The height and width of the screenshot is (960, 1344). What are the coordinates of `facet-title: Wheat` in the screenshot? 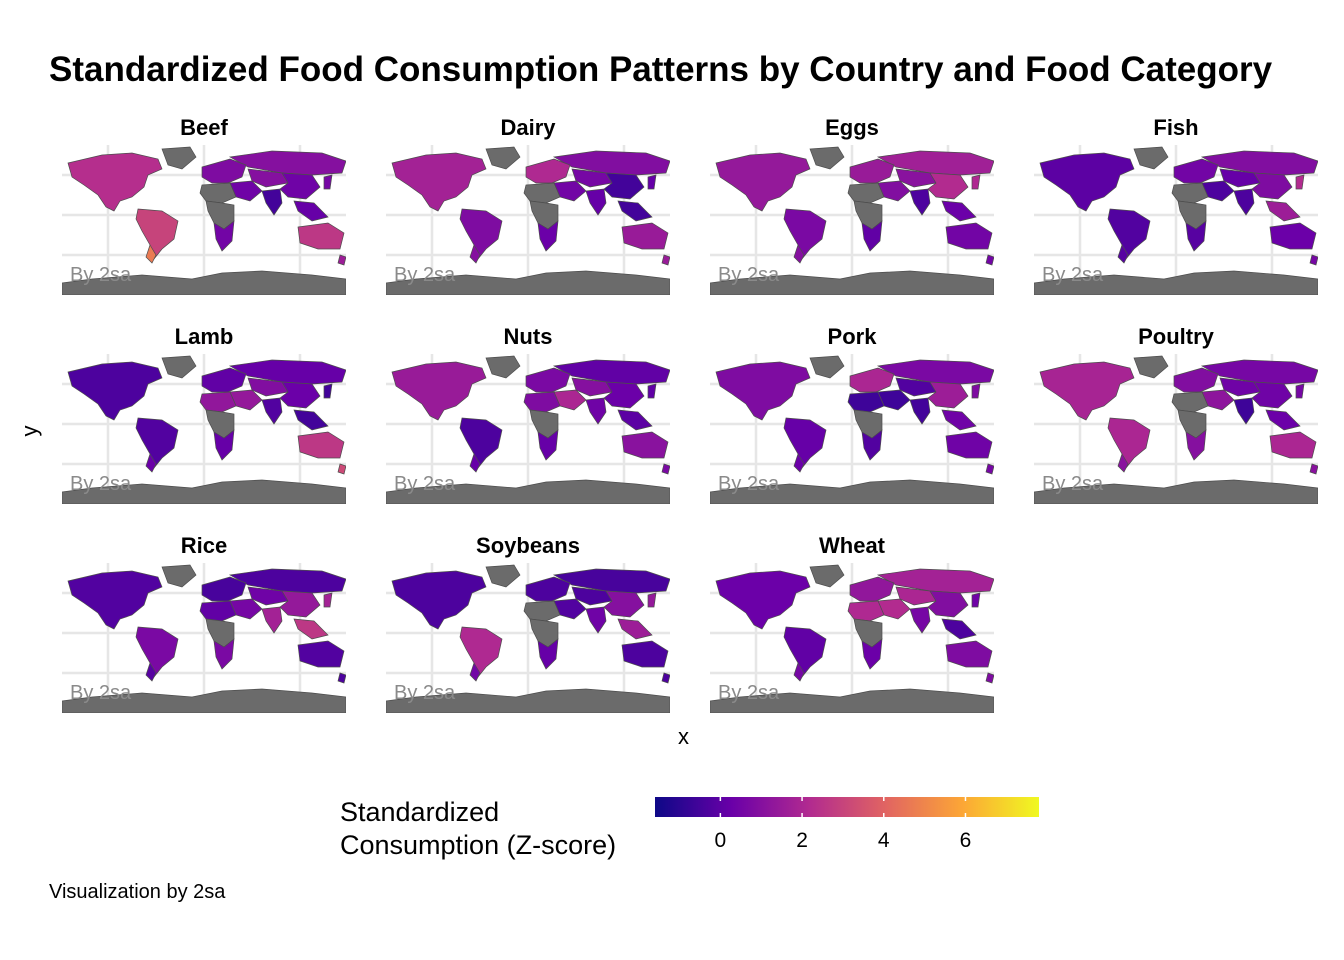 It's located at (852, 545).